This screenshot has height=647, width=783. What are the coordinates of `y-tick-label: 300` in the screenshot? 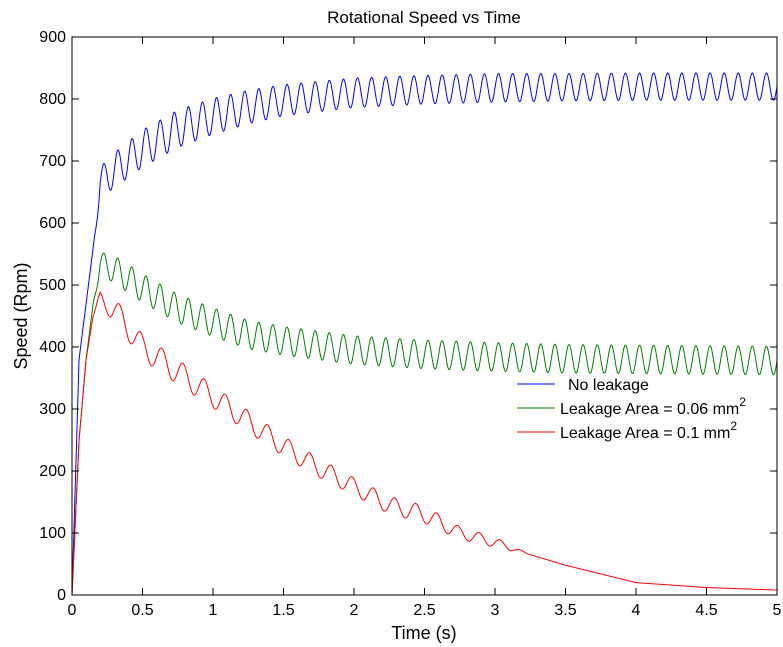 It's located at (52, 409).